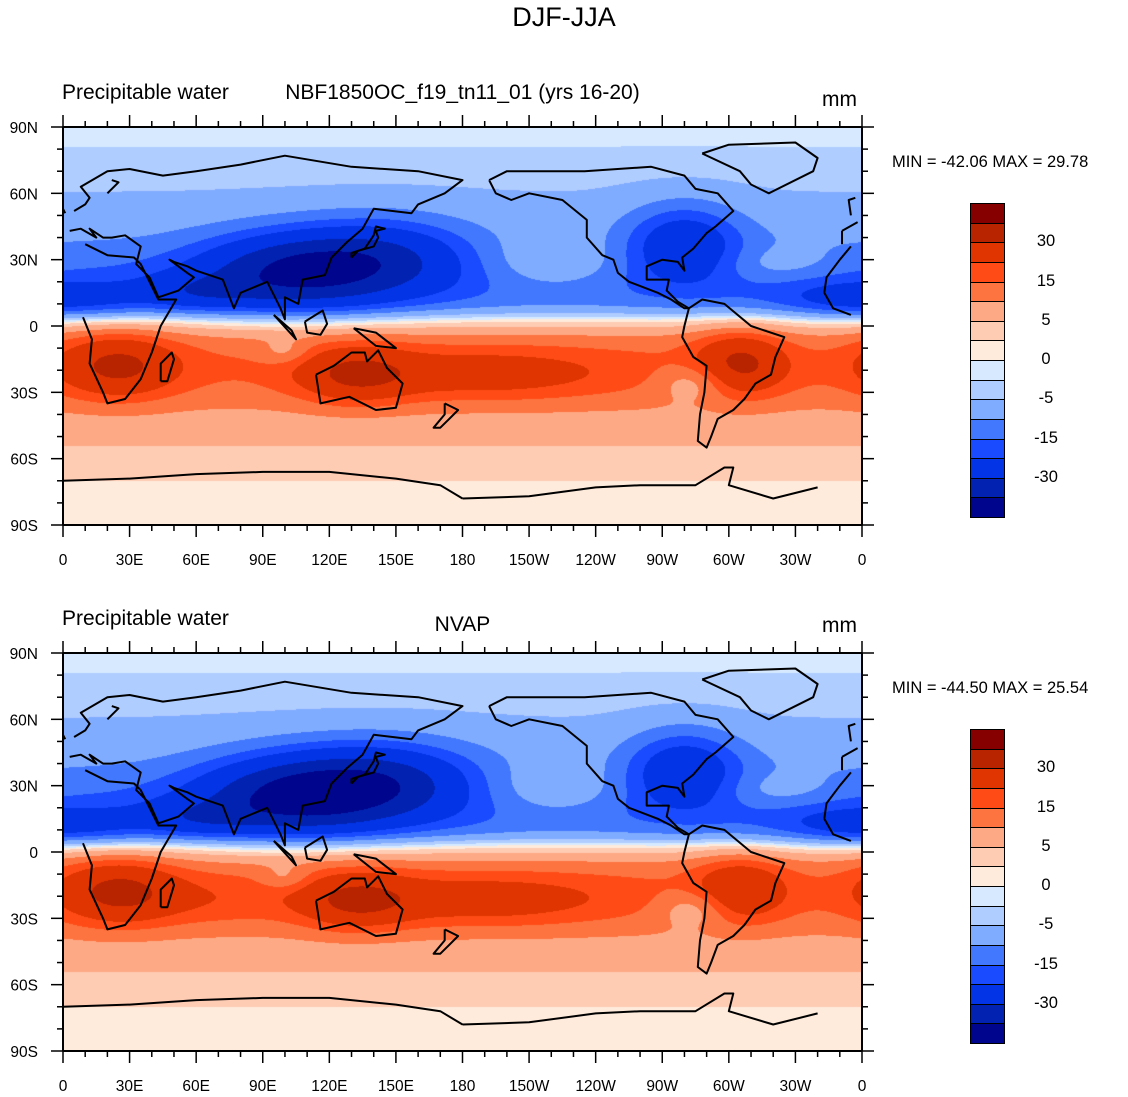 This screenshot has width=1128, height=1097. What do you see at coordinates (196, 1086) in the screenshot?
I see `x-tick-label: 60E` at bounding box center [196, 1086].